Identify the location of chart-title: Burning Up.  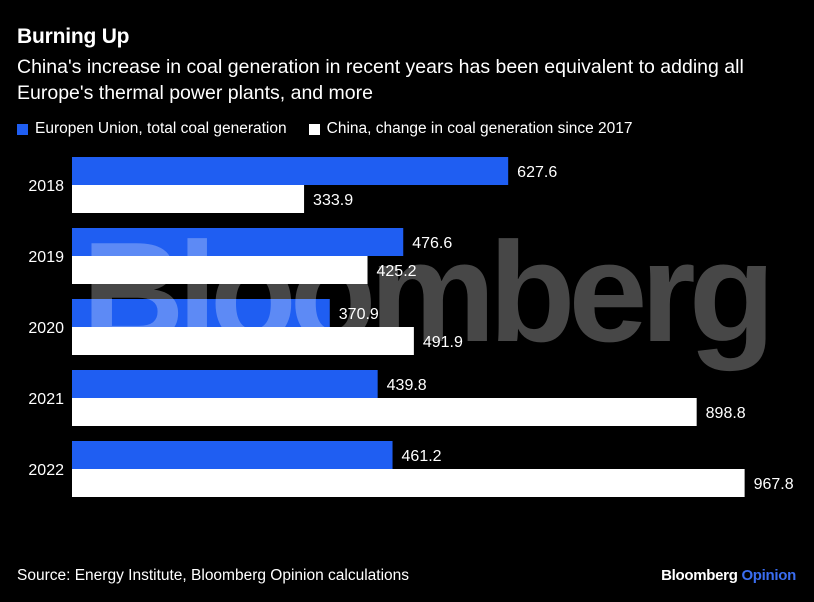
(73, 36).